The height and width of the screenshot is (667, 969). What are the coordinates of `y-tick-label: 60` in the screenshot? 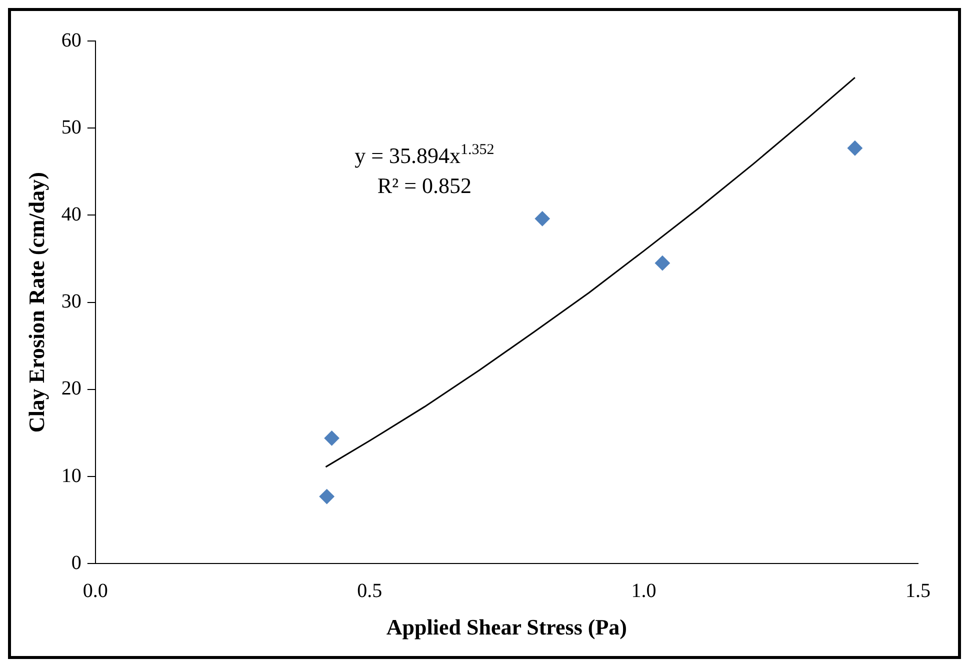 It's located at (71, 40).